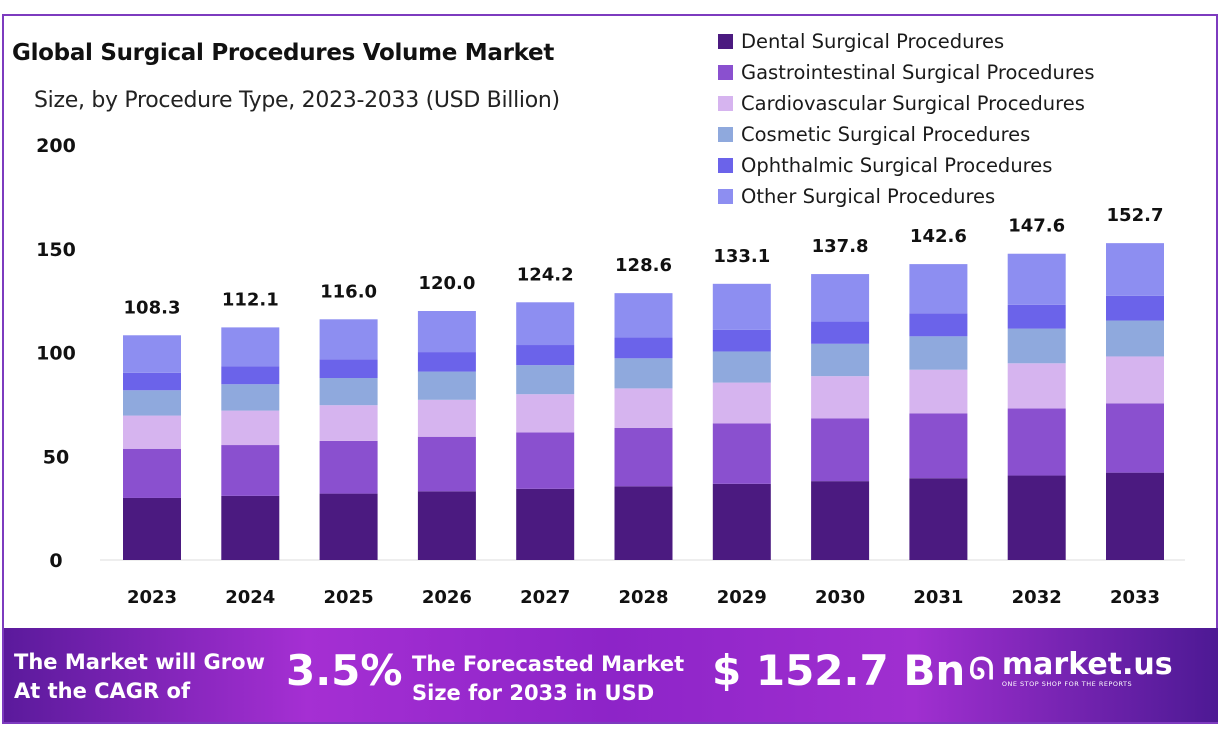 The height and width of the screenshot is (737, 1222). Describe the element at coordinates (938, 597) in the screenshot. I see `x-tick-label: 2031` at that location.